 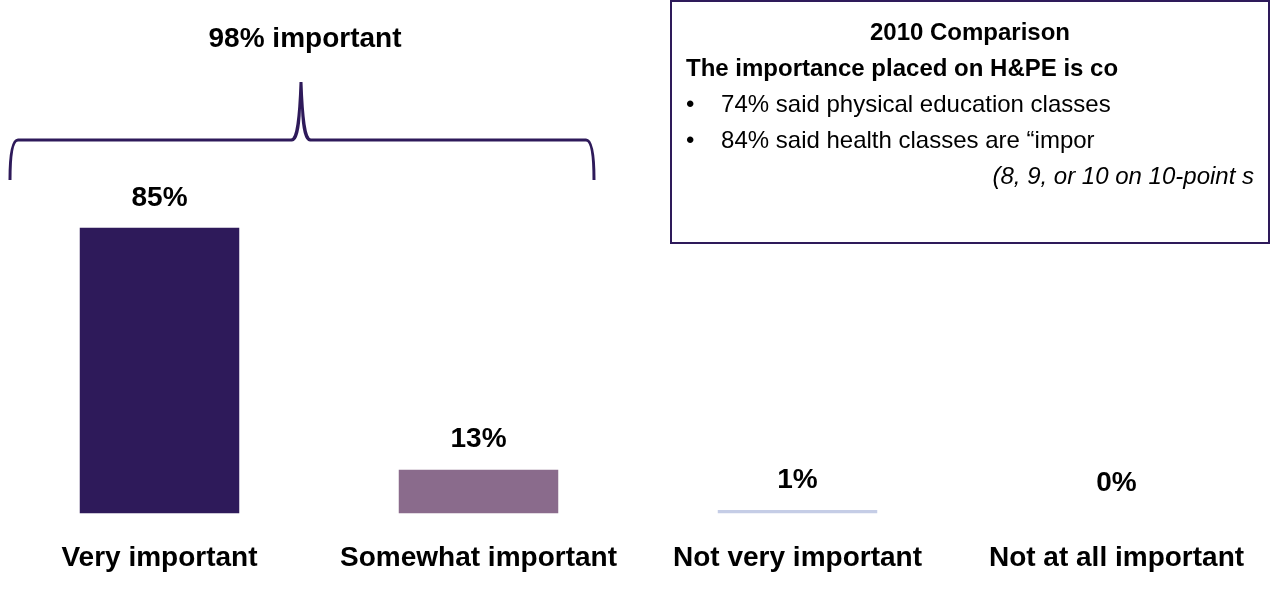 I want to click on text: 98% important, so click(x=305, y=38).